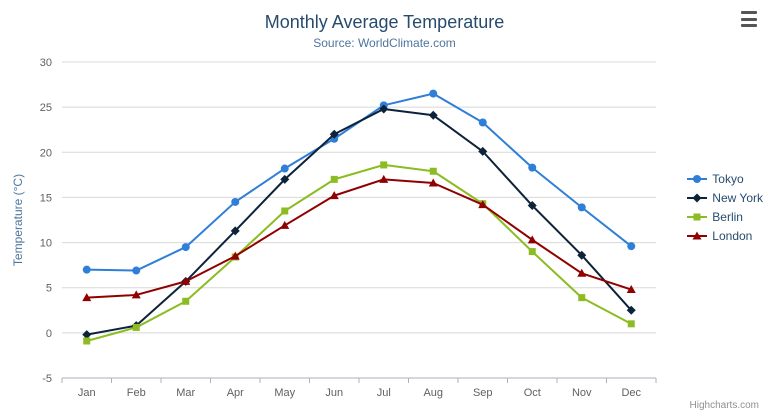  Describe the element at coordinates (728, 179) in the screenshot. I see `legend-label: Tokyo` at that location.